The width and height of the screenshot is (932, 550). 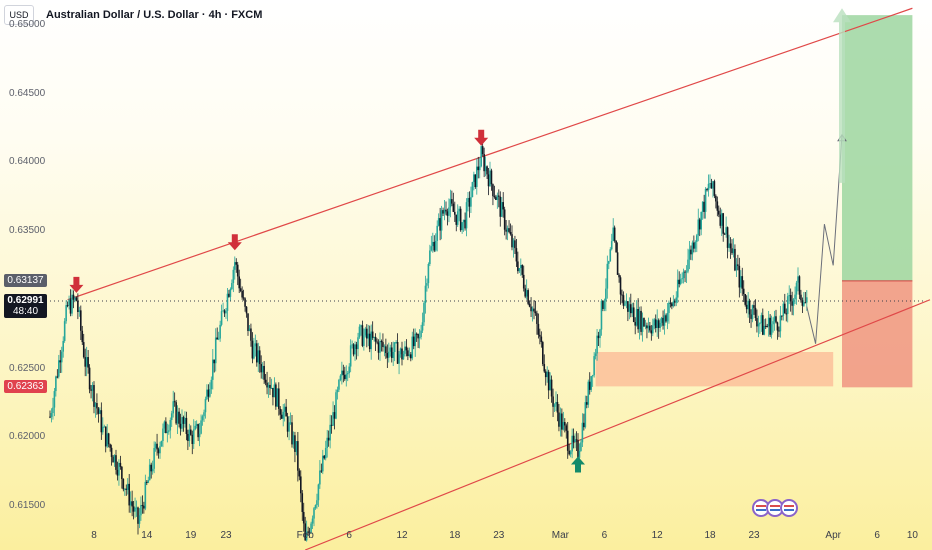 I want to click on time-tick: Apr, so click(x=833, y=535).